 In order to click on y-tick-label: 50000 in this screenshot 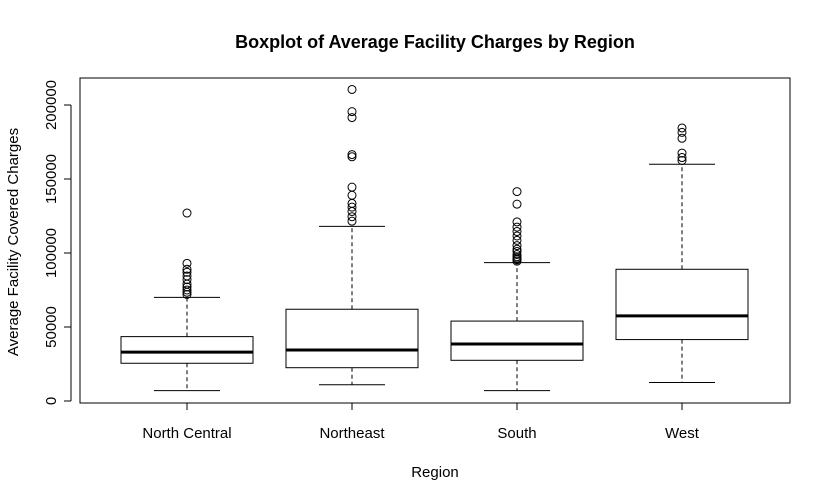, I will do `click(51, 327)`.